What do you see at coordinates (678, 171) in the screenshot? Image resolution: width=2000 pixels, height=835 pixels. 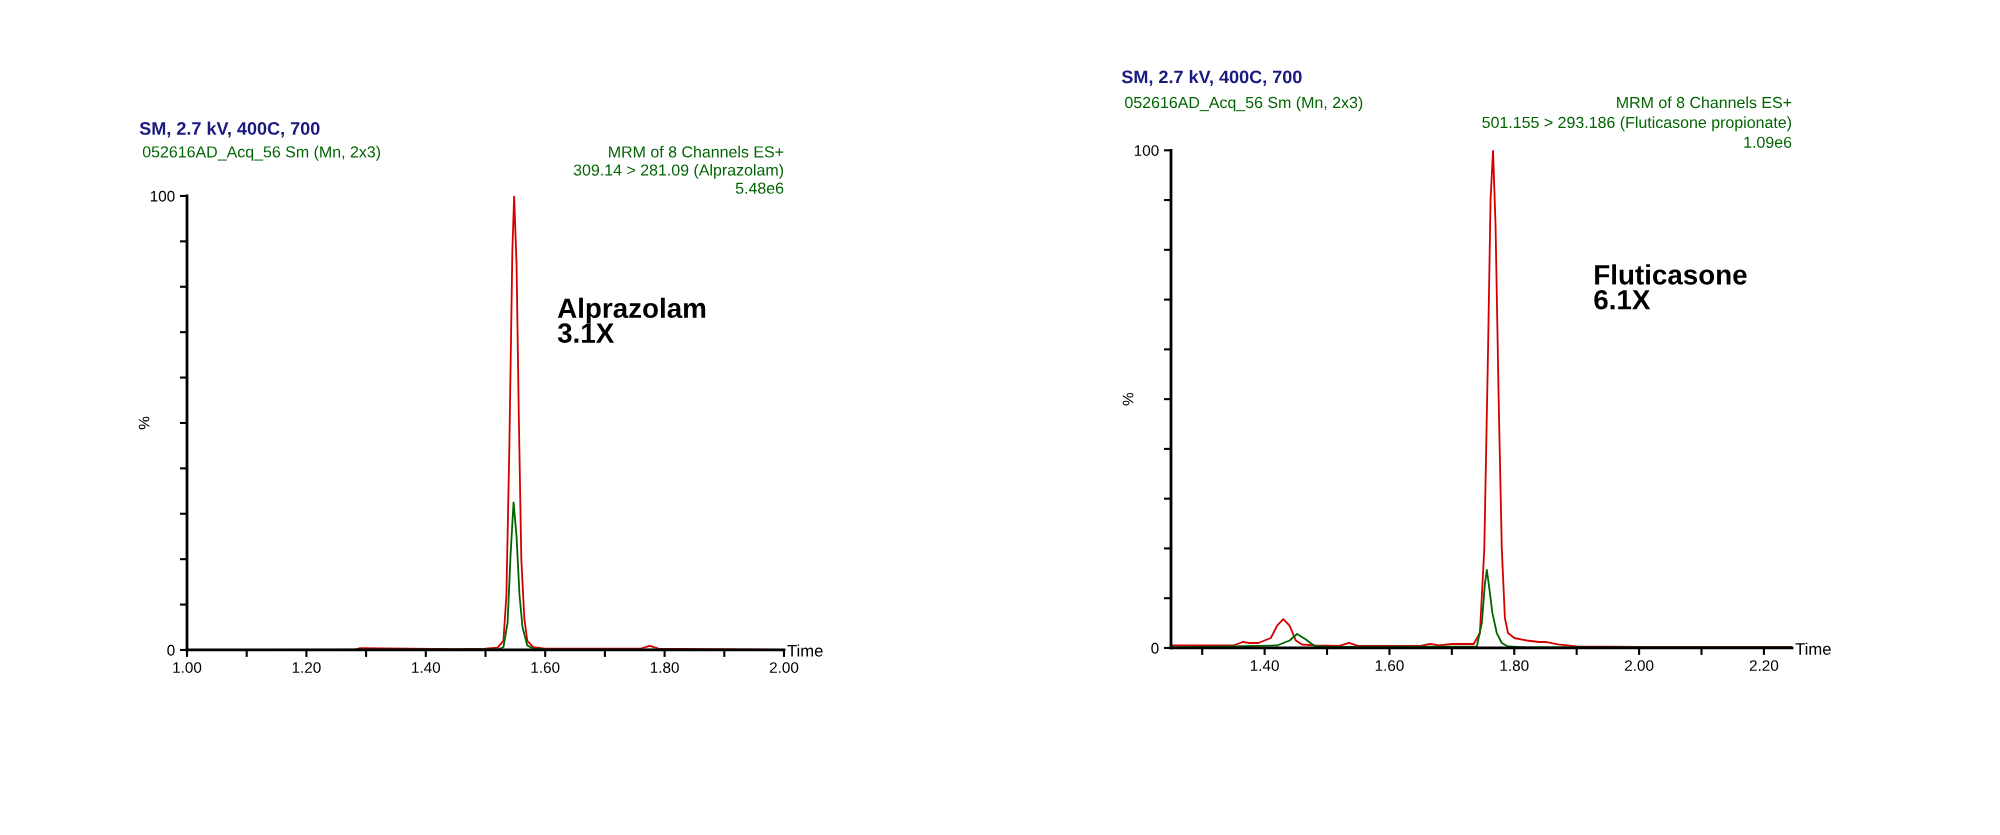 I see `text: 309.14 > 281.09 (Alprazolam)` at bounding box center [678, 171].